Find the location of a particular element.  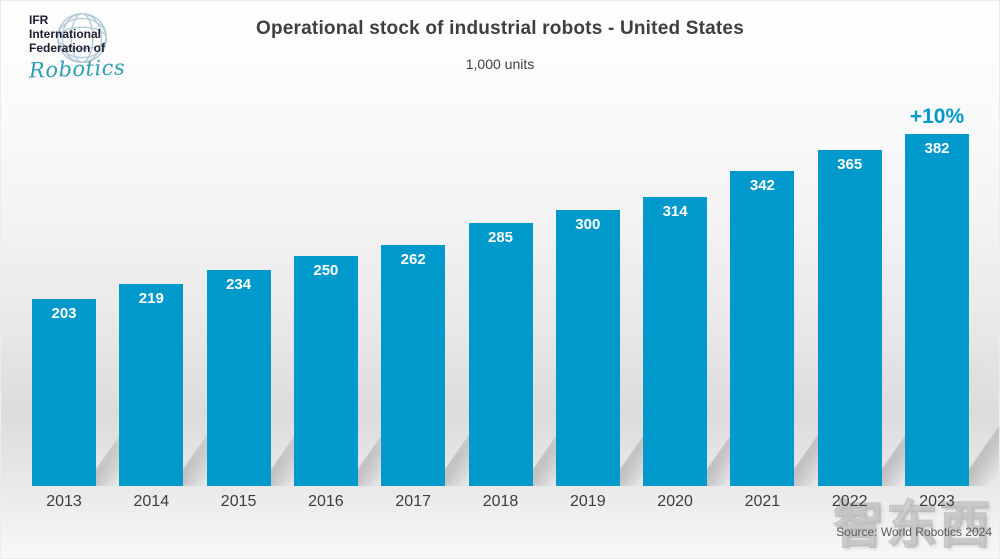

x-axis-label: 2013 is located at coordinates (64, 501).